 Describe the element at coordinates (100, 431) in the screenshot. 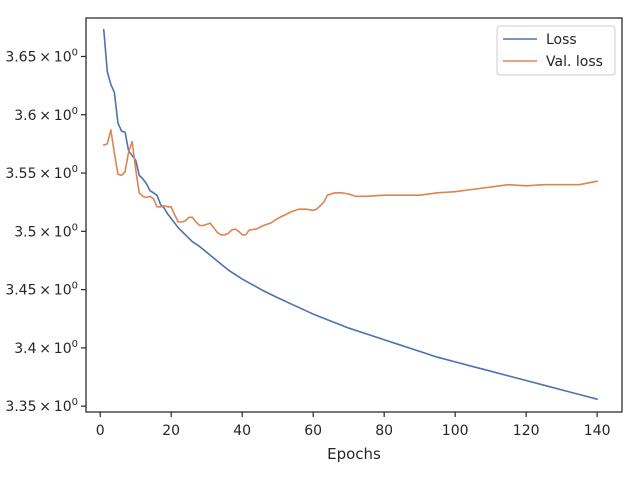

I see `x-tick-label: 0` at that location.